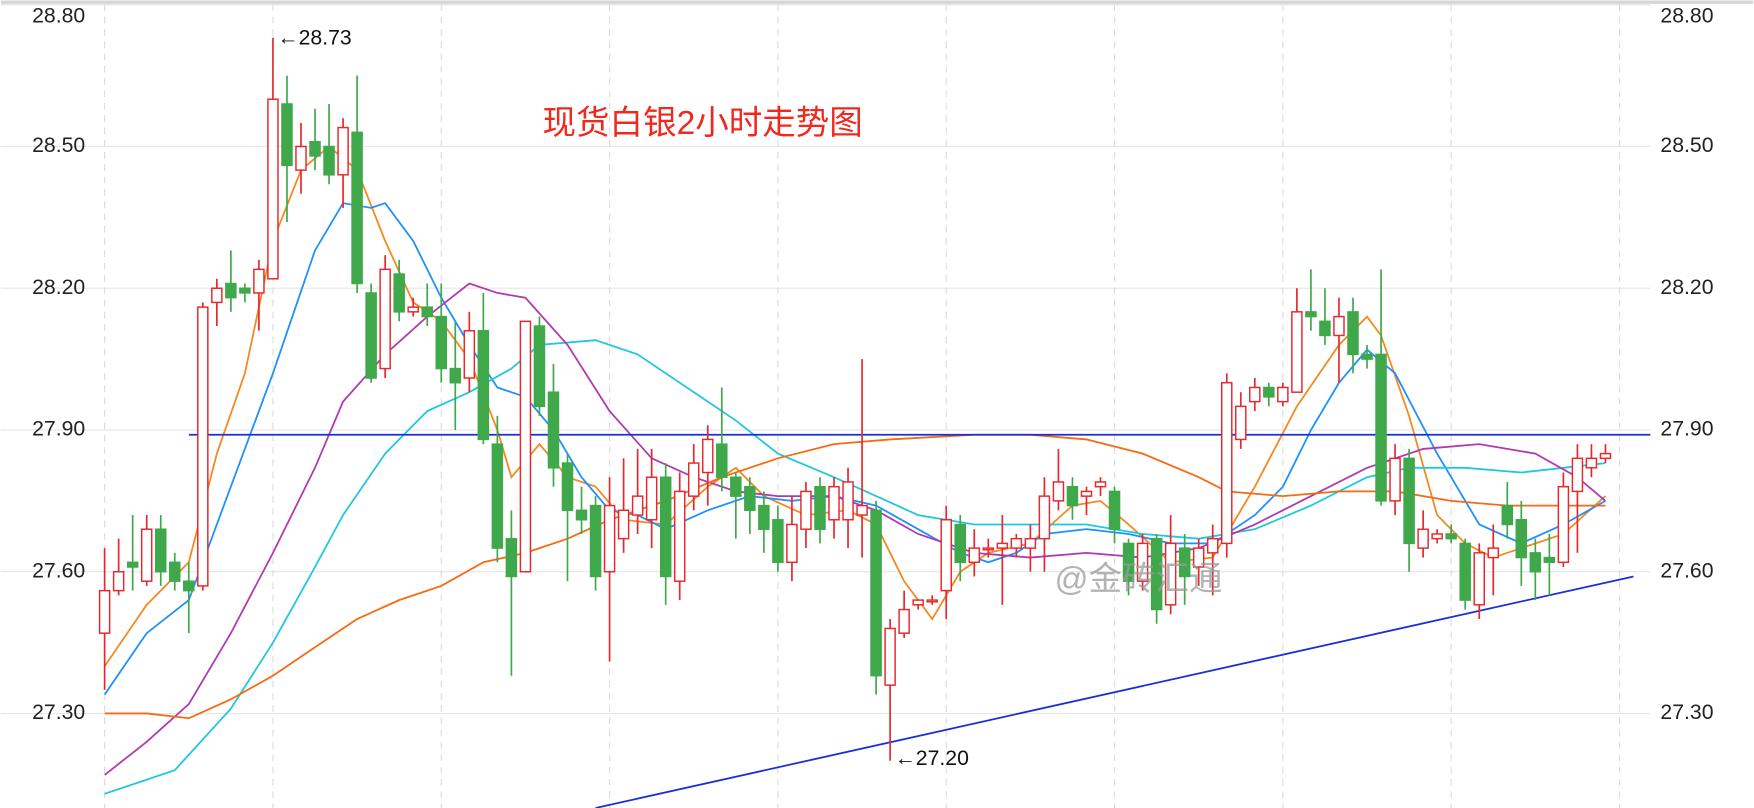  Describe the element at coordinates (1686, 287) in the screenshot. I see `y2-tick-label: 28.20` at that location.